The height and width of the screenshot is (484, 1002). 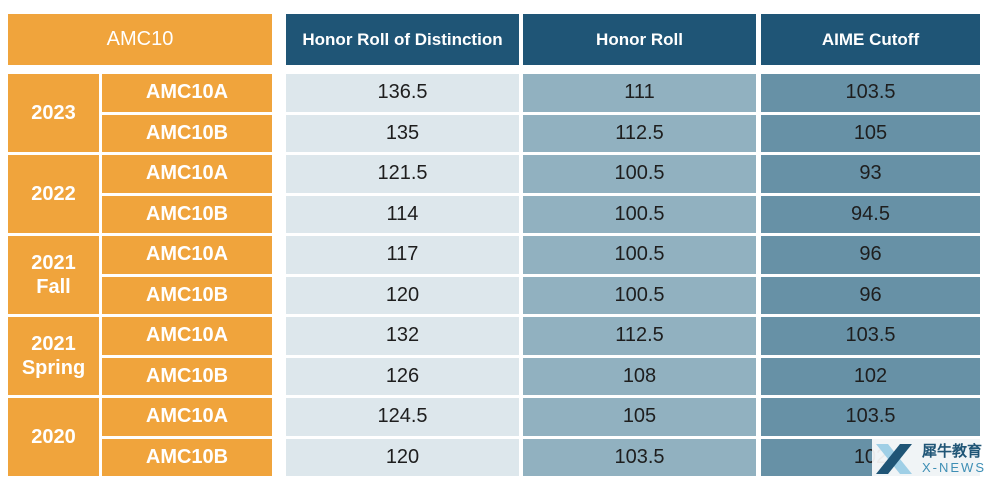 I want to click on table-cell: 121.5, so click(x=402, y=174).